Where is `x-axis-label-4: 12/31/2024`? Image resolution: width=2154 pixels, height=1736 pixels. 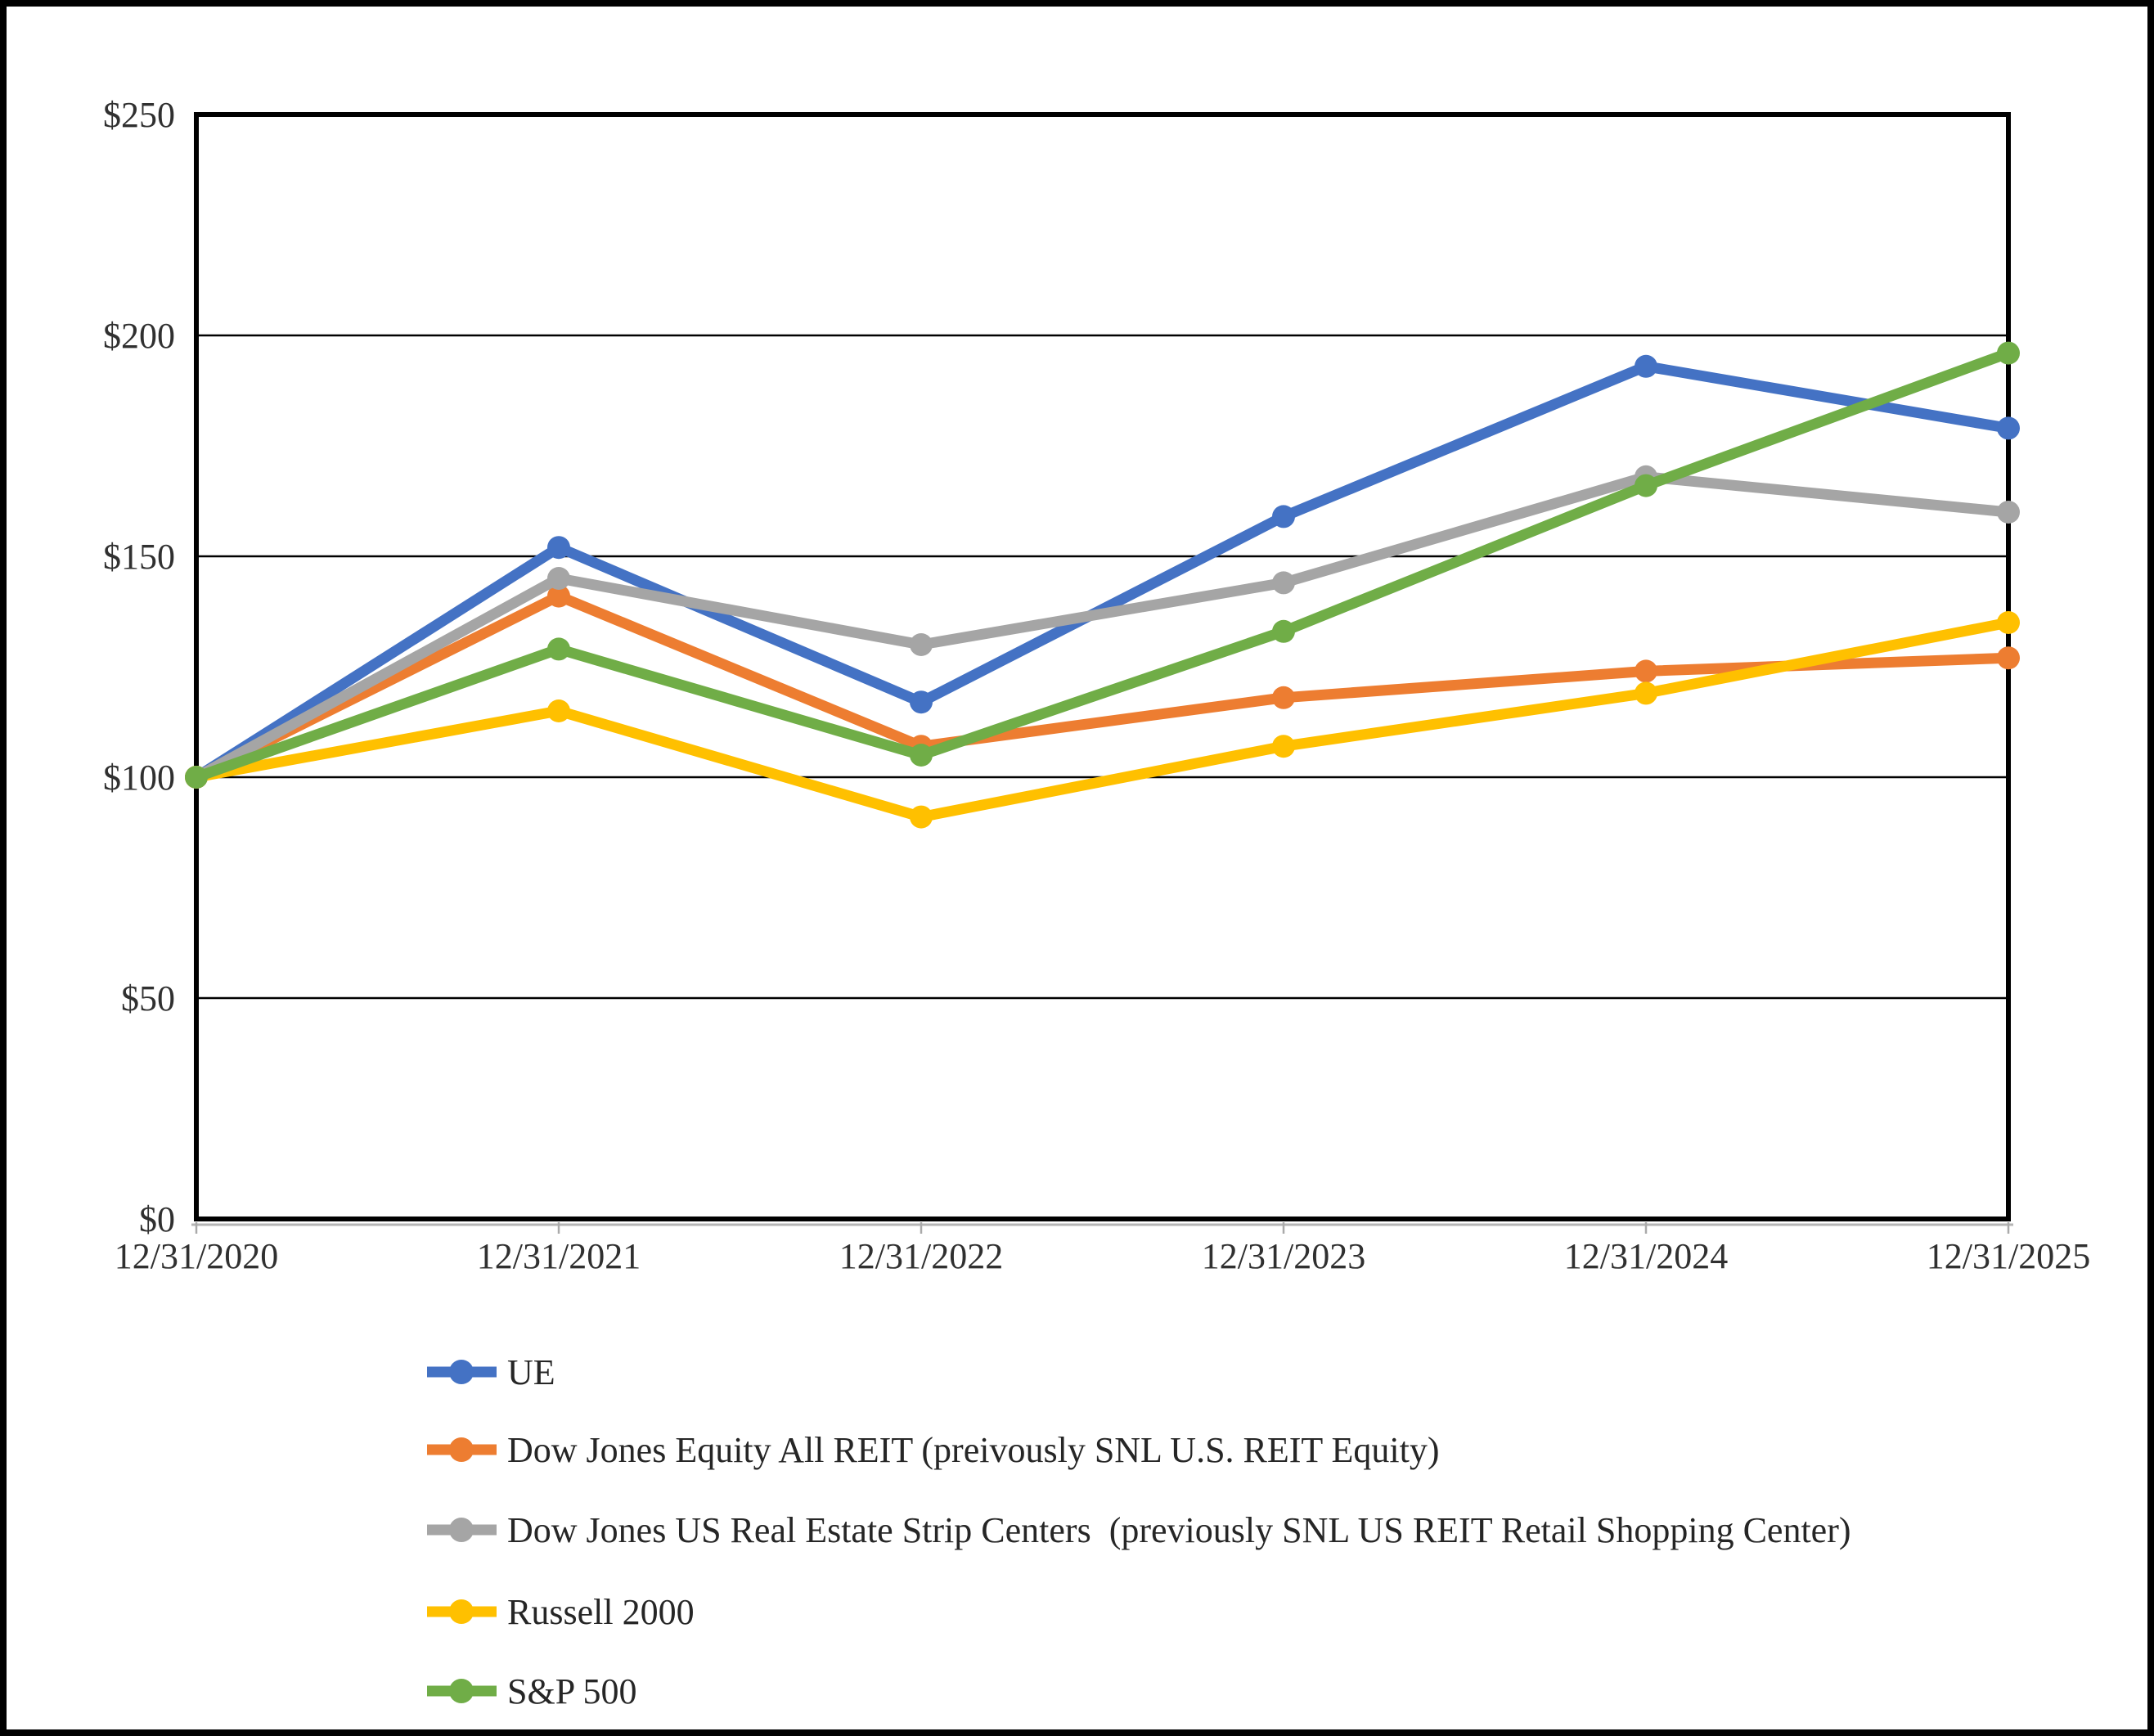 x-axis-label-4: 12/31/2024 is located at coordinates (1646, 1256).